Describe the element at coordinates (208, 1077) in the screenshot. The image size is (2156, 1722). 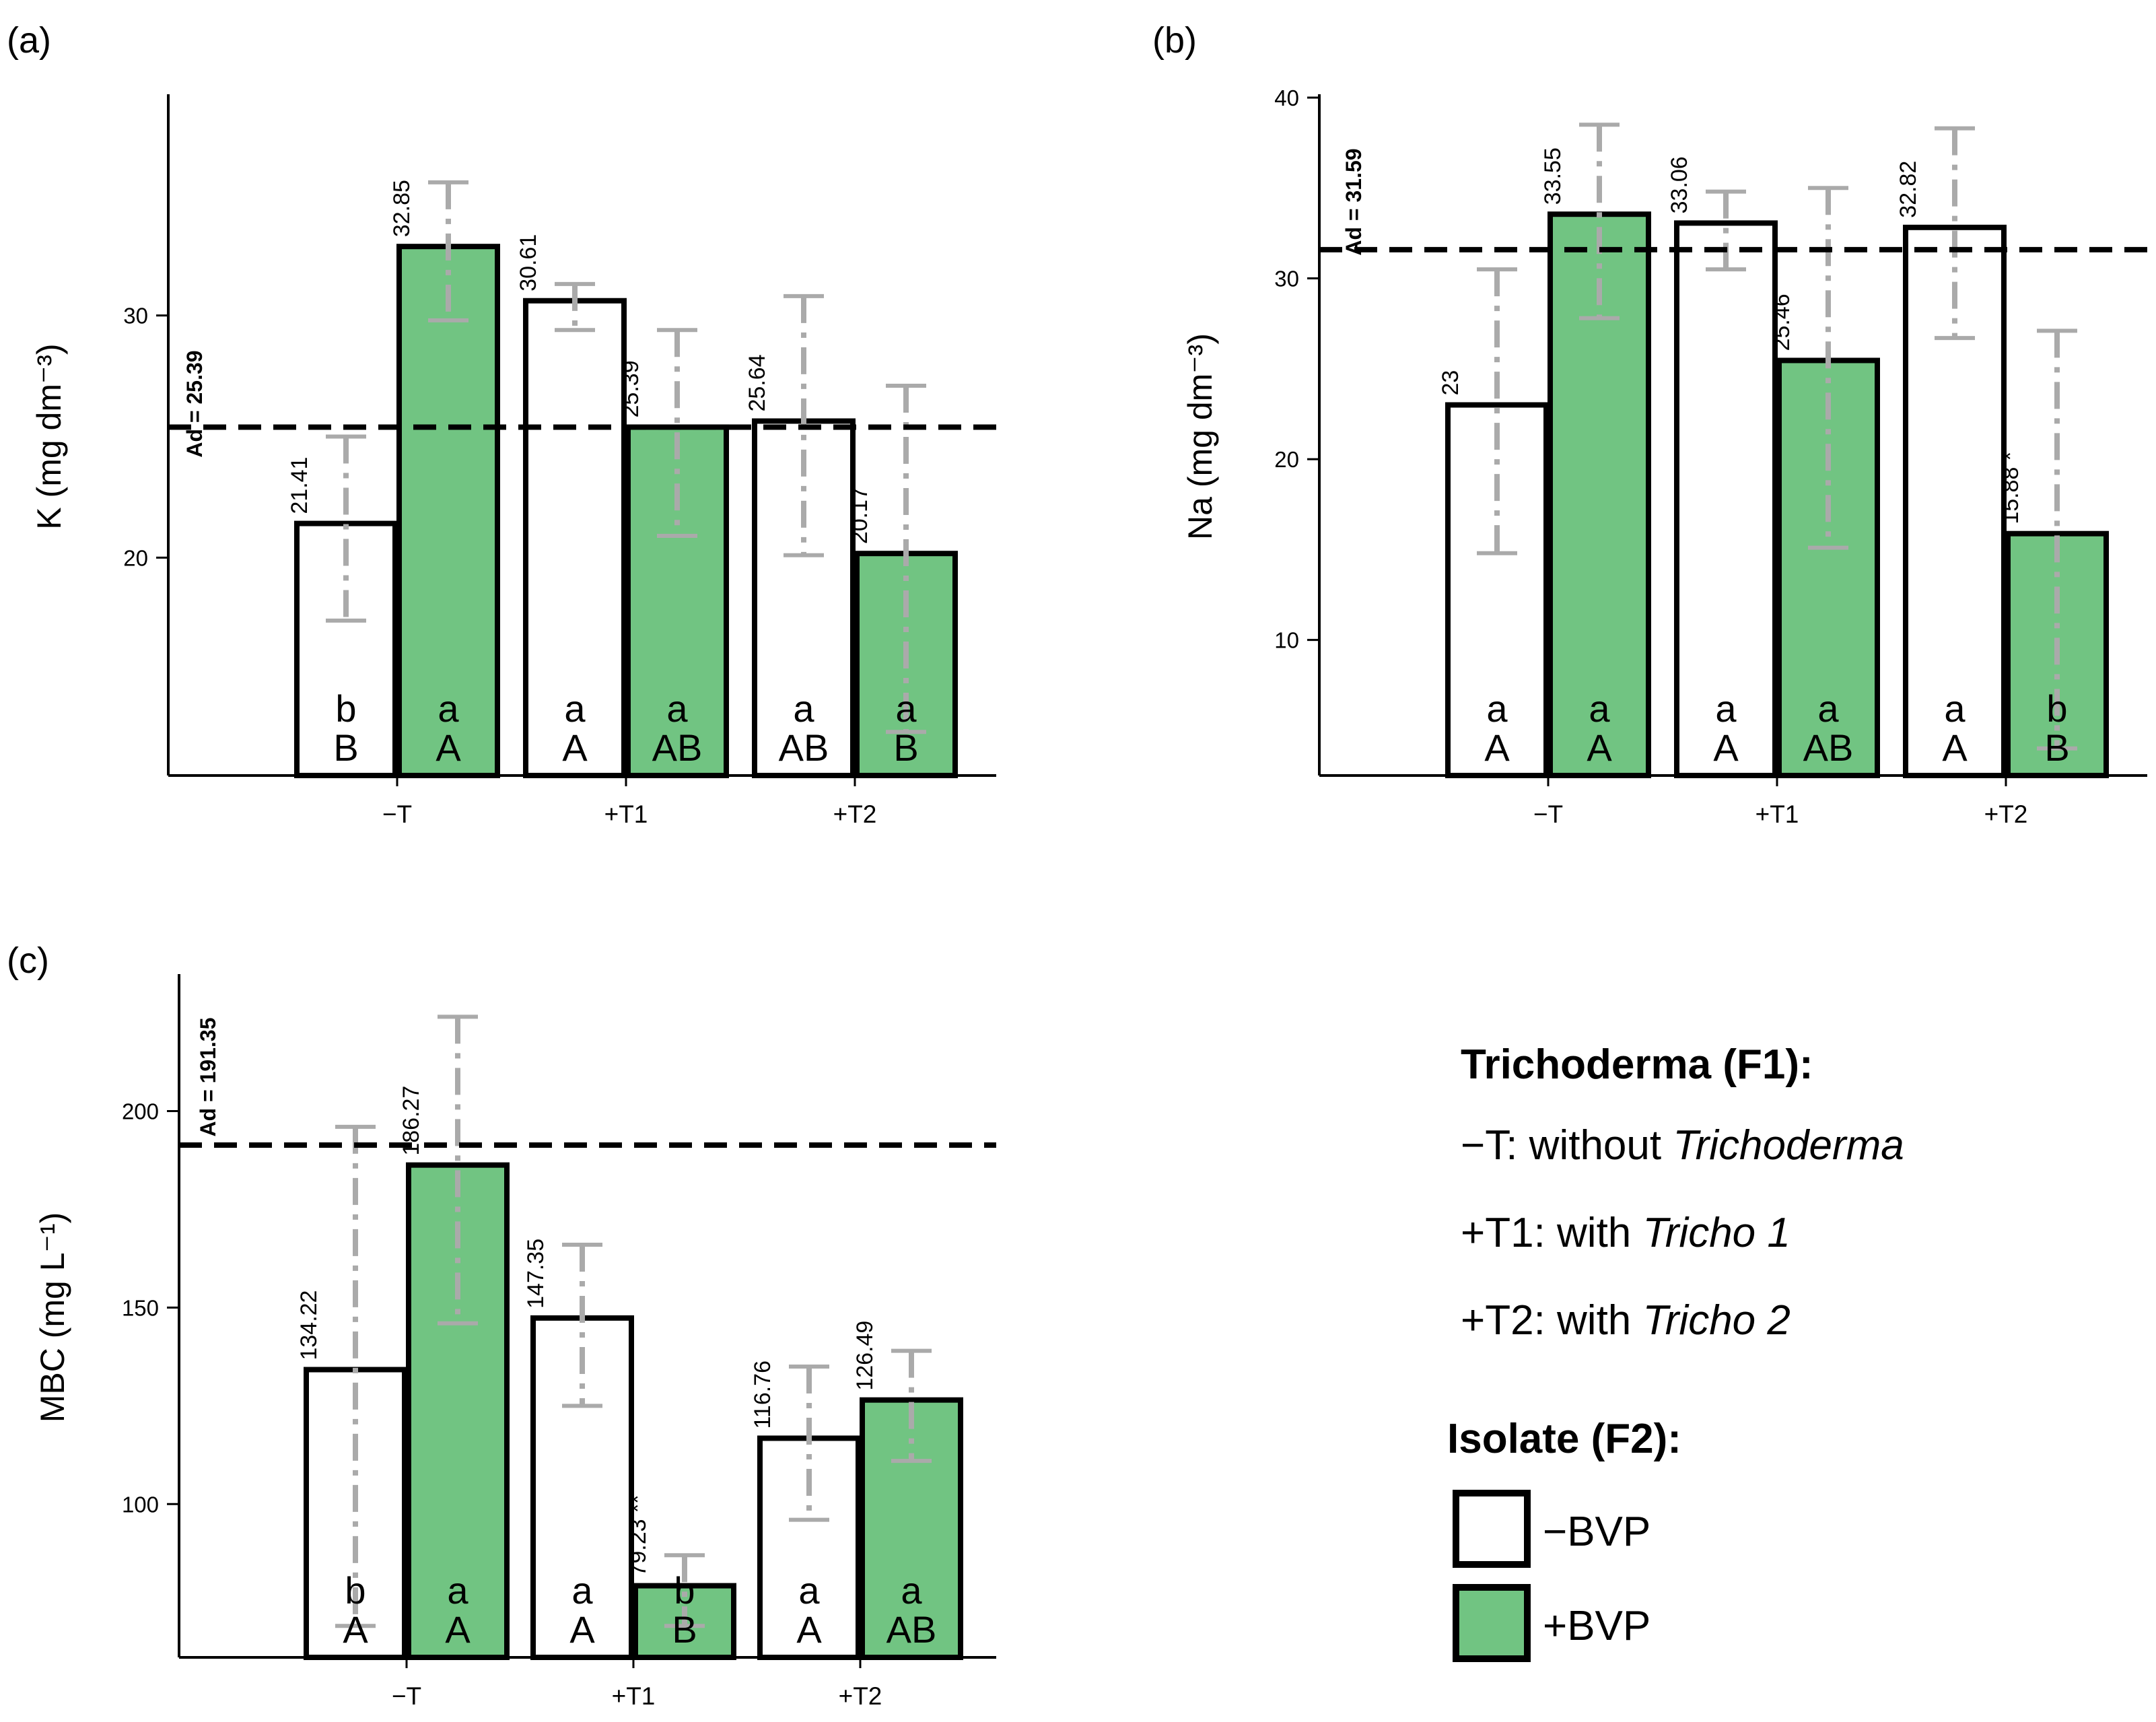
I see `ad-label: Ad = 191.35` at that location.